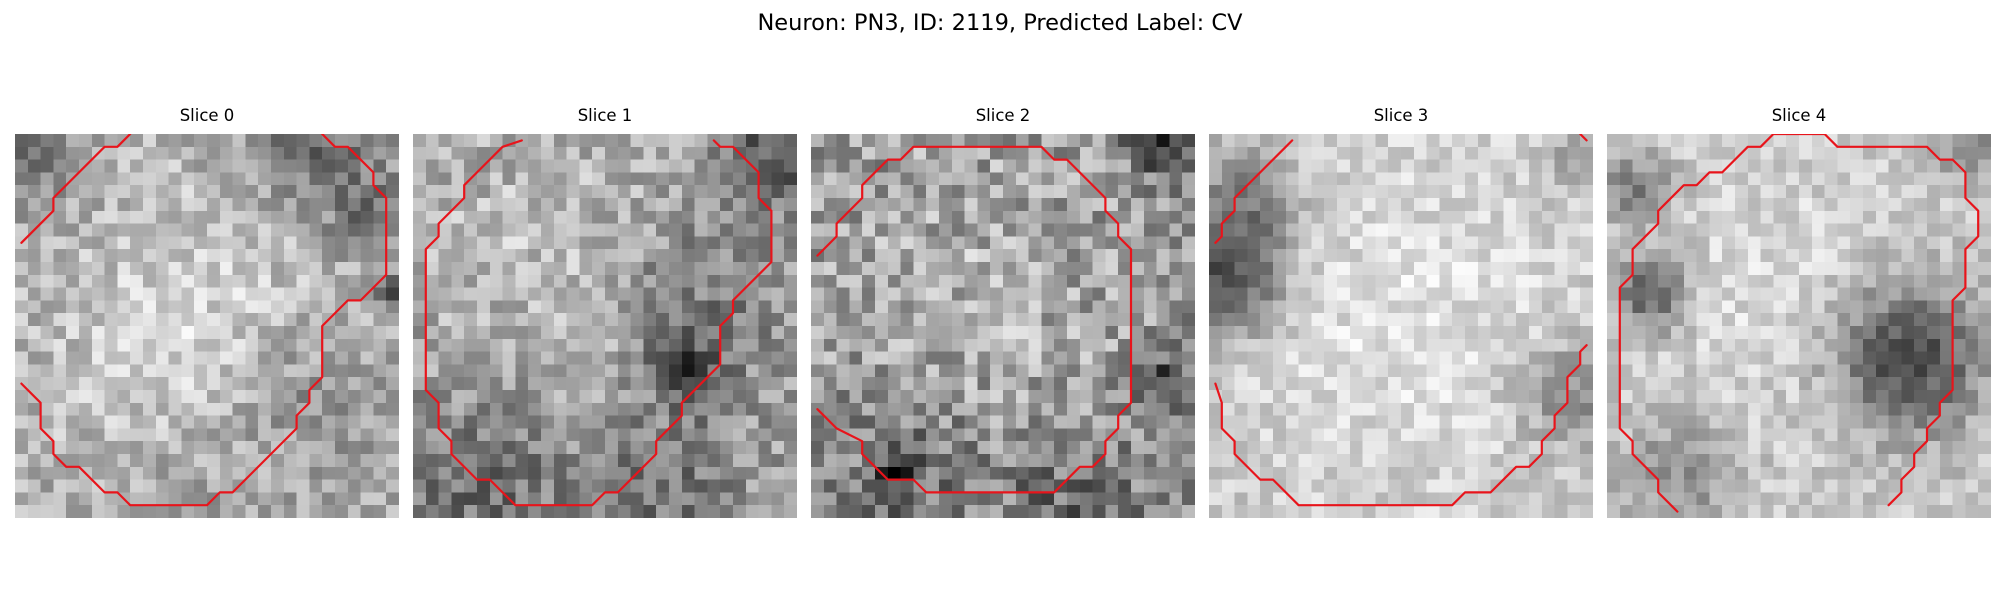 The image size is (2000, 600). What do you see at coordinates (1401, 115) in the screenshot?
I see `slice-title: Slice 3` at bounding box center [1401, 115].